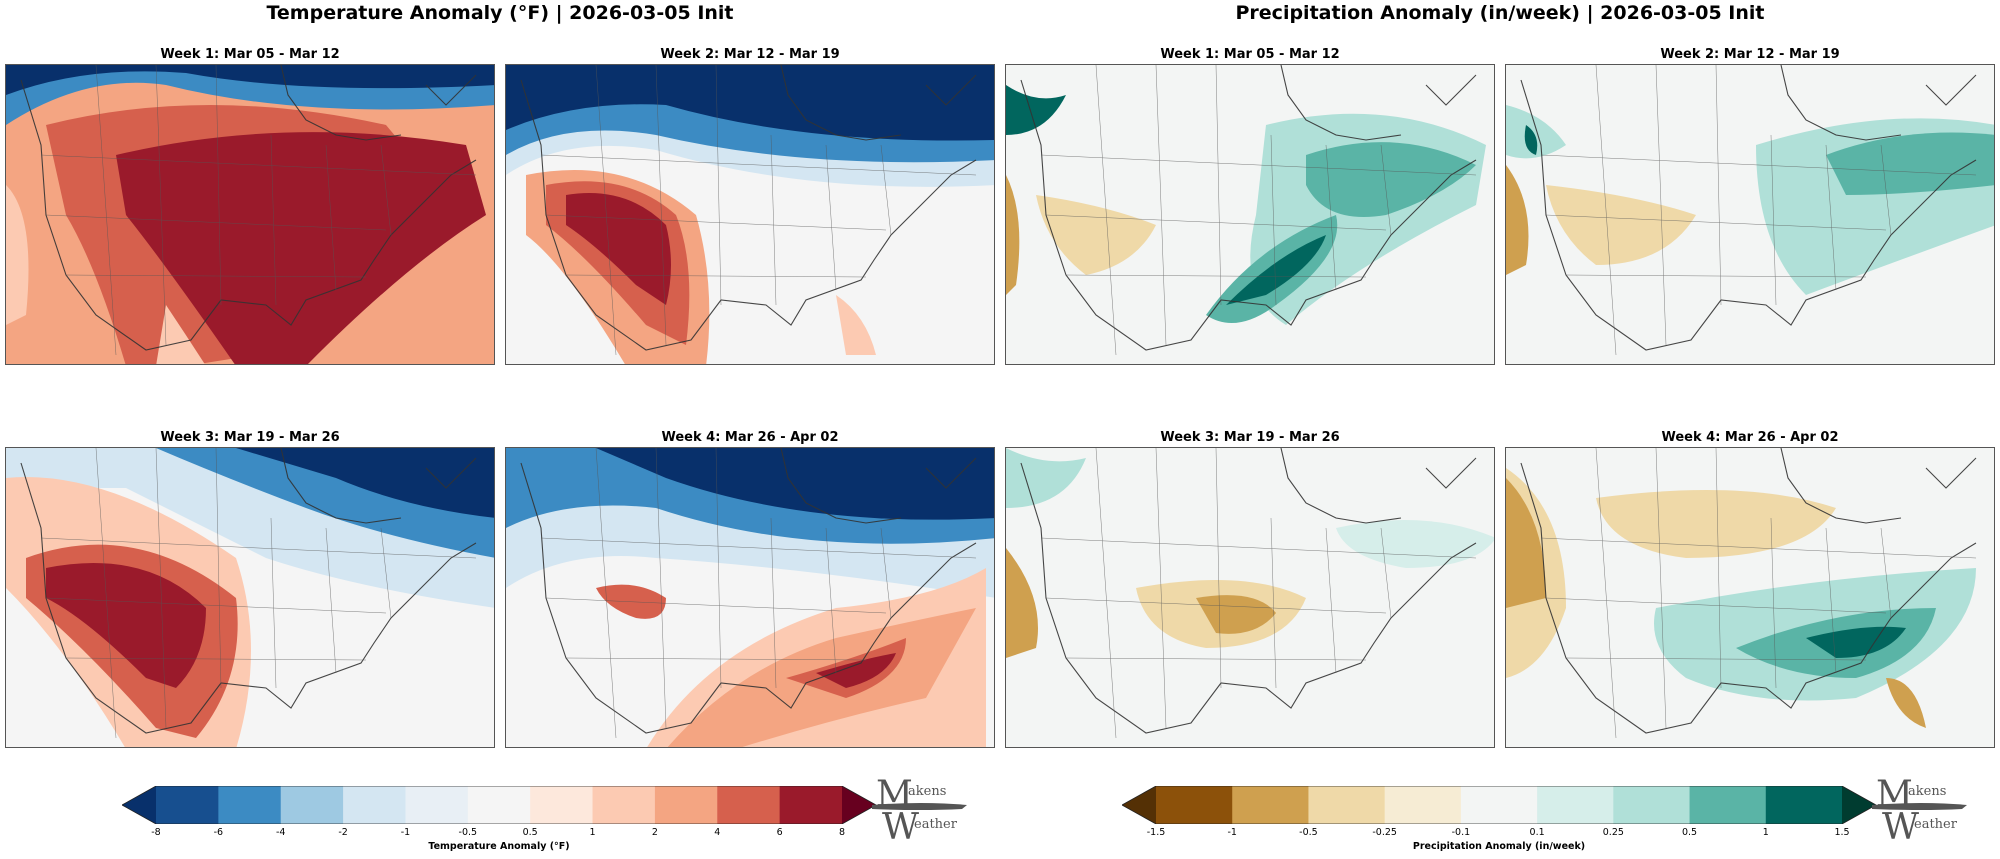 The width and height of the screenshot is (2000, 859). I want to click on temp-week3-canvas, so click(250, 597).